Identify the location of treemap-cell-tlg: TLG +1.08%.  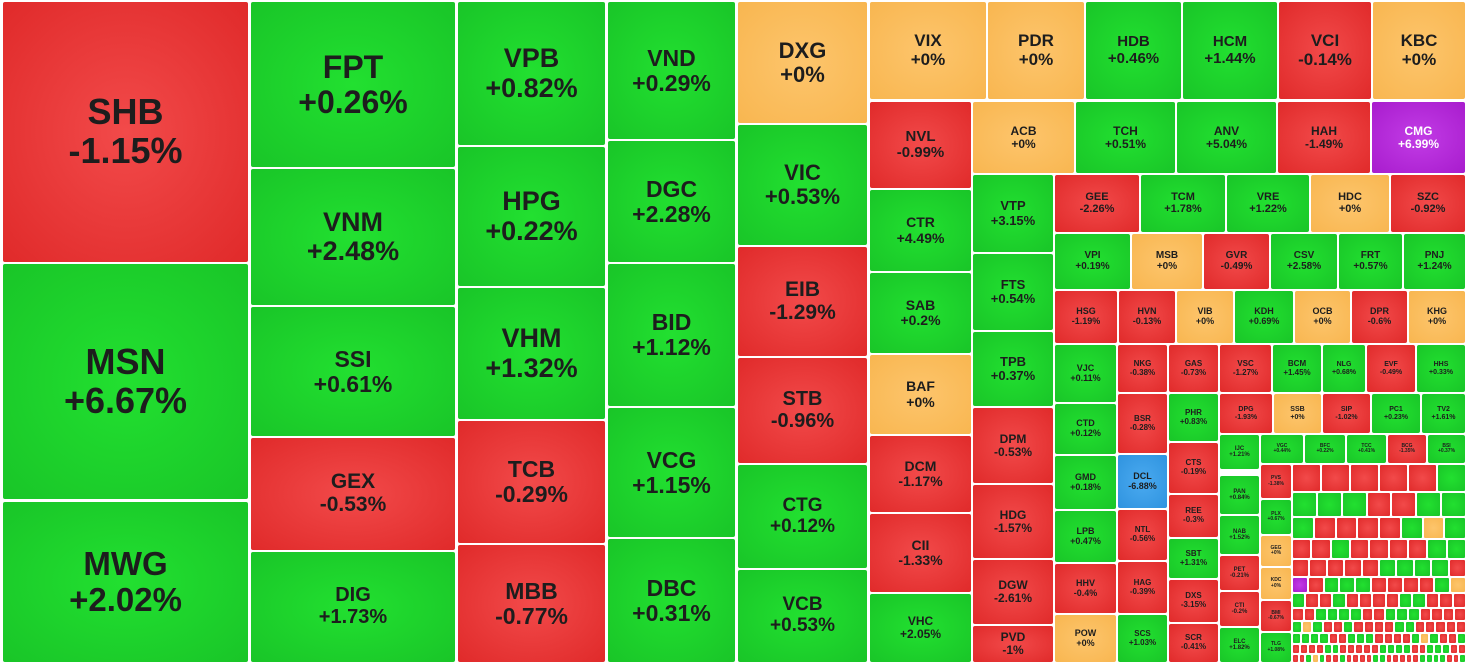
(1276, 647).